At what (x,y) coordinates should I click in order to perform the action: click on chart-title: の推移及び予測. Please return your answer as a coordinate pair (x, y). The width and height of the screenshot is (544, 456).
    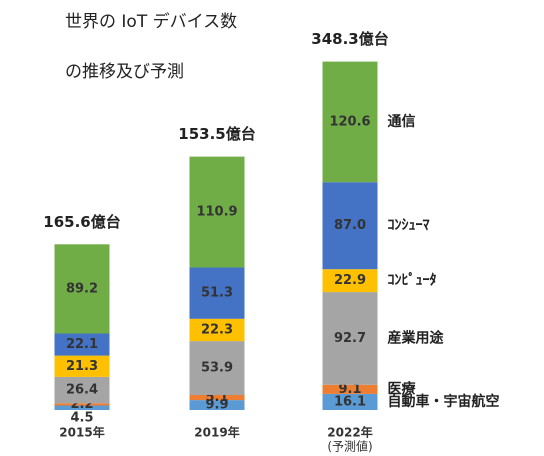
    Looking at the image, I should click on (124, 72).